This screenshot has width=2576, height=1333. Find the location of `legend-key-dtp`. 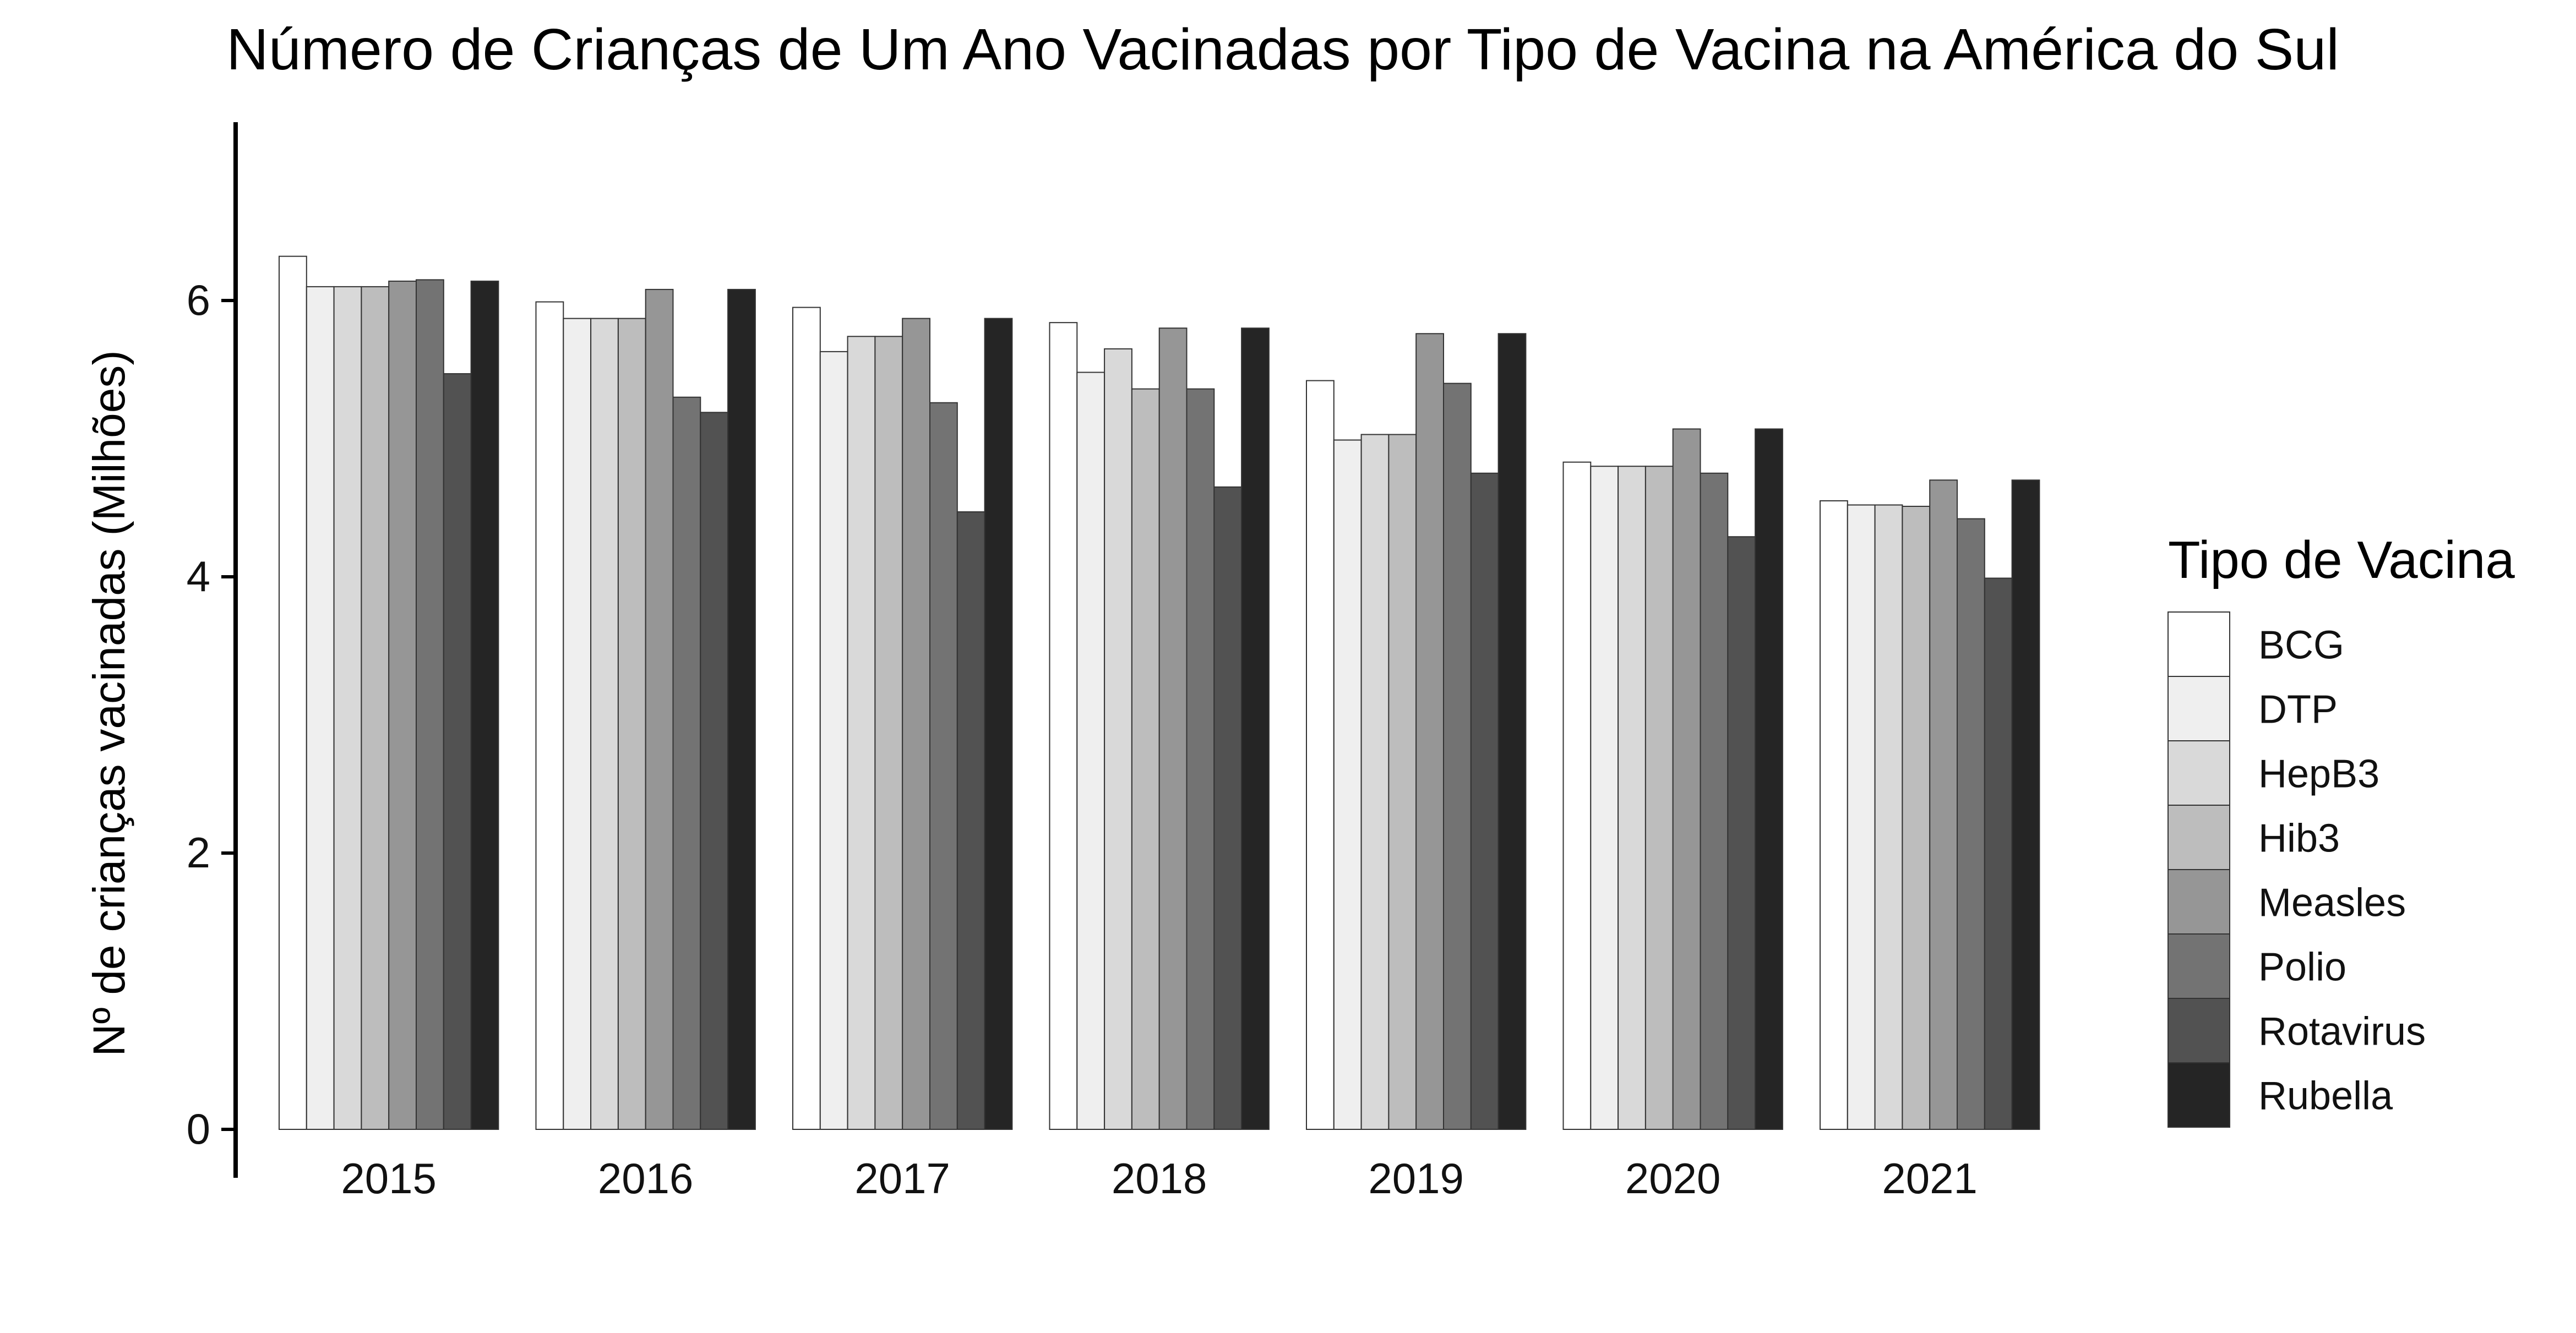

legend-key-dtp is located at coordinates (2198, 708).